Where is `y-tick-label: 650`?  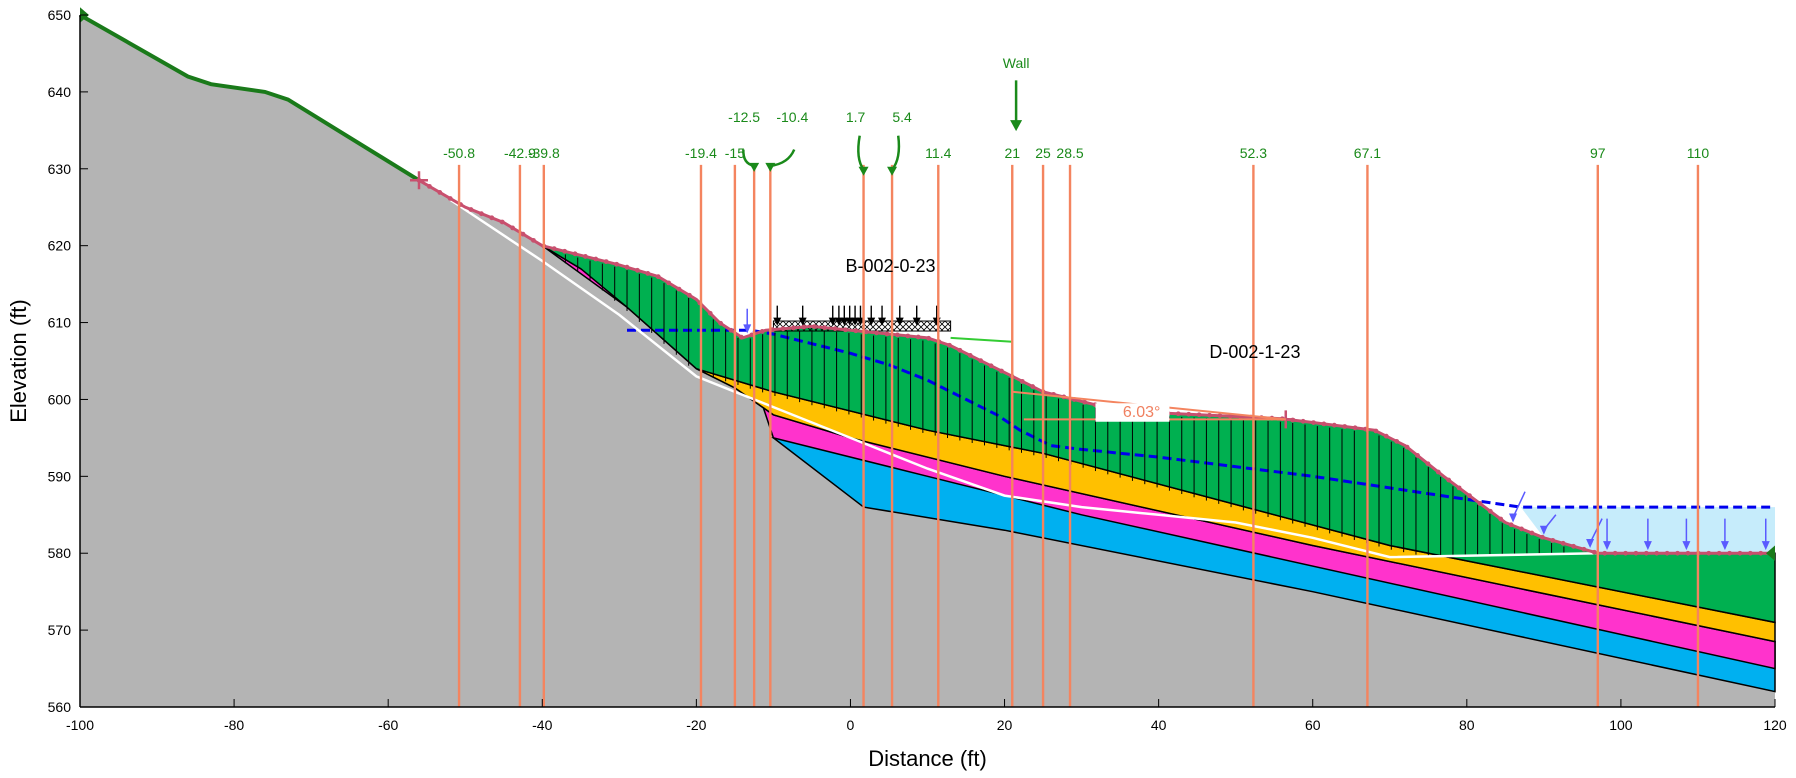
y-tick-label: 650 is located at coordinates (60, 15).